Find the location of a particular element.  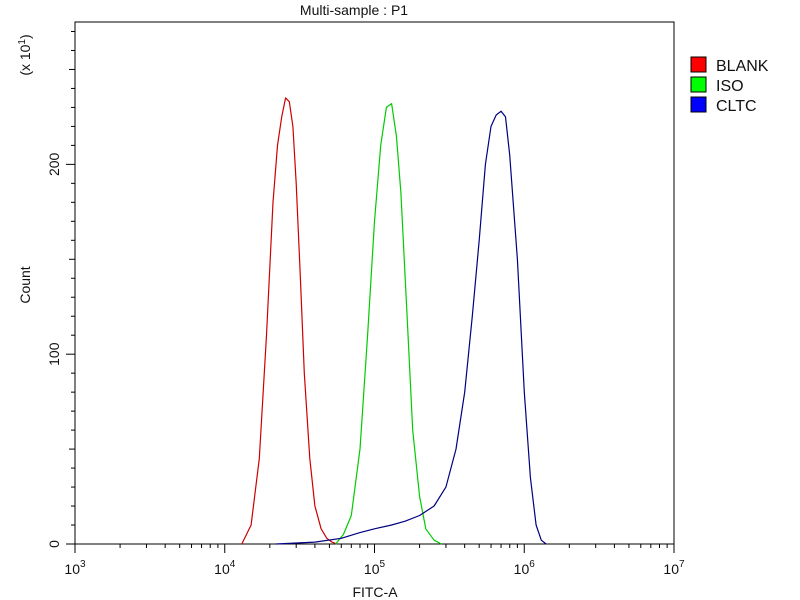

y-tick-label: 0 is located at coordinates (54, 544).